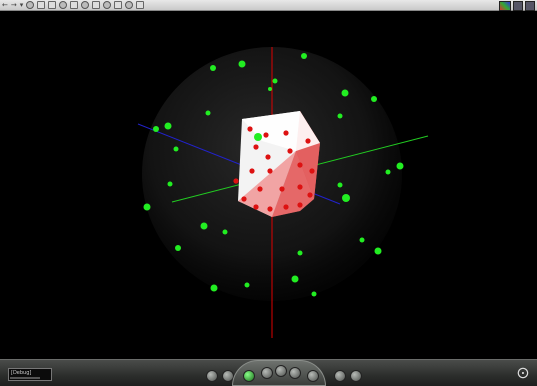 This screenshot has height=386, width=537. What do you see at coordinates (276, 184) in the screenshot?
I see `cube-shade-face` at bounding box center [276, 184].